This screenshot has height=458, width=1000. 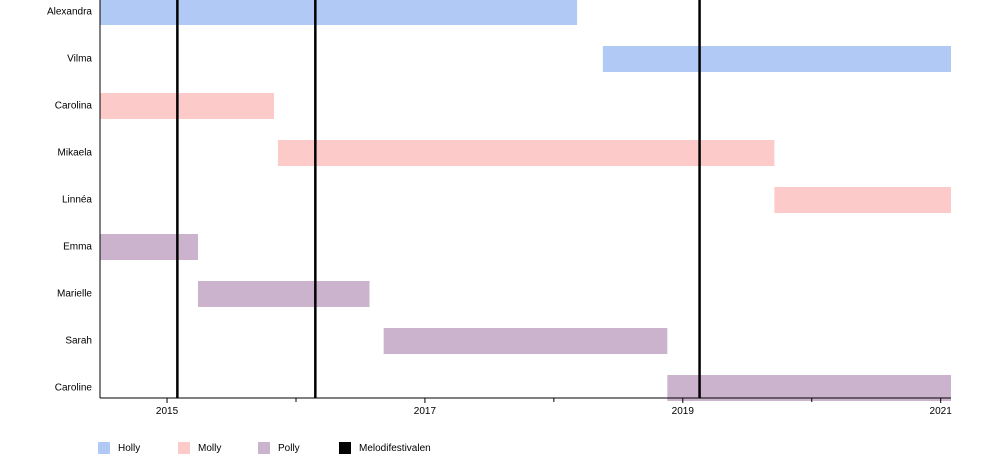 I want to click on legend-item-holly: Holly, so click(x=119, y=448).